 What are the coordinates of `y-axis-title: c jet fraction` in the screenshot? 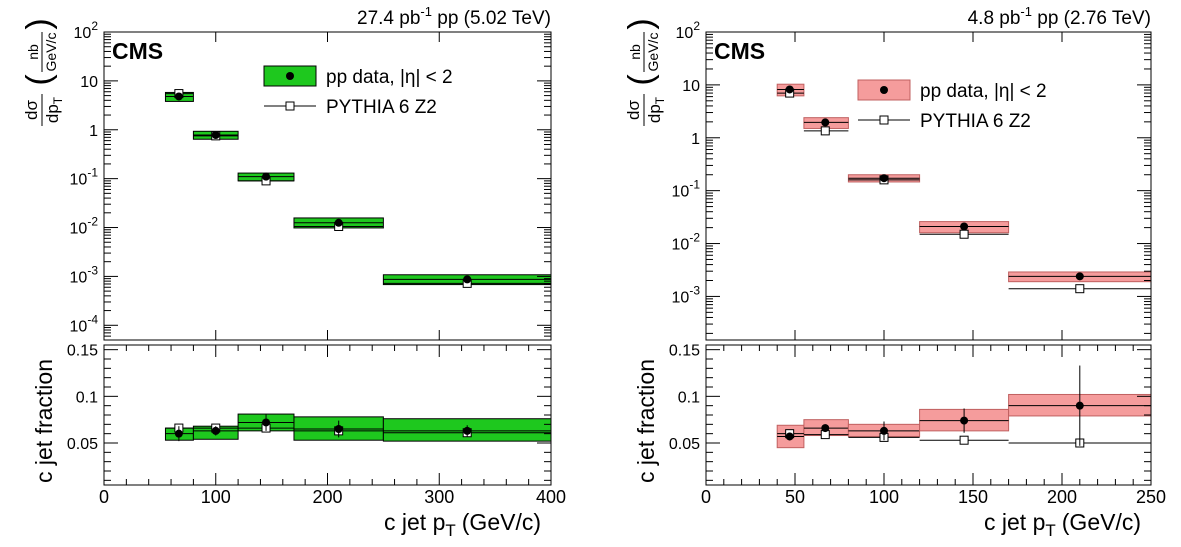 It's located at (646, 421).